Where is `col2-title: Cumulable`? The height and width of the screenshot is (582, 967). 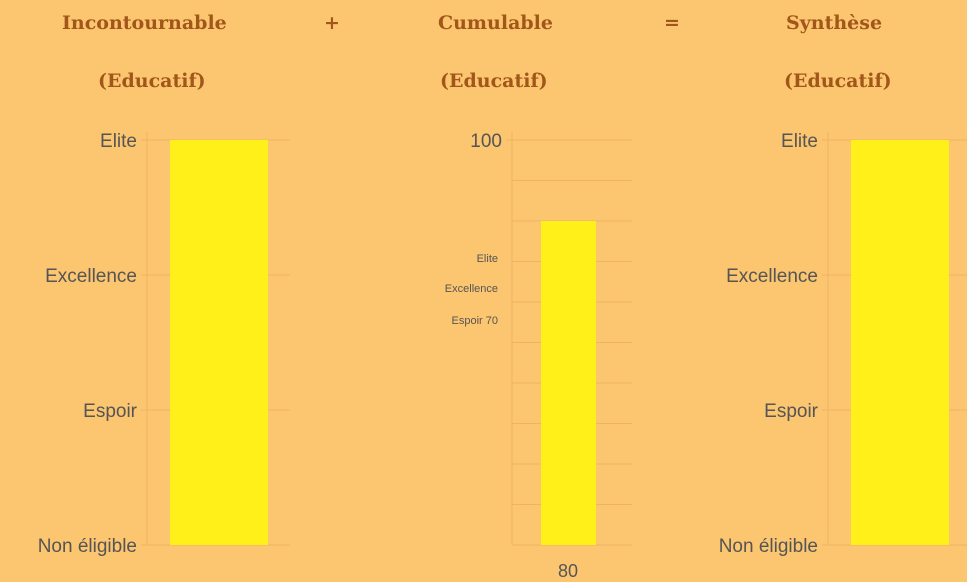
col2-title: Cumulable is located at coordinates (495, 23).